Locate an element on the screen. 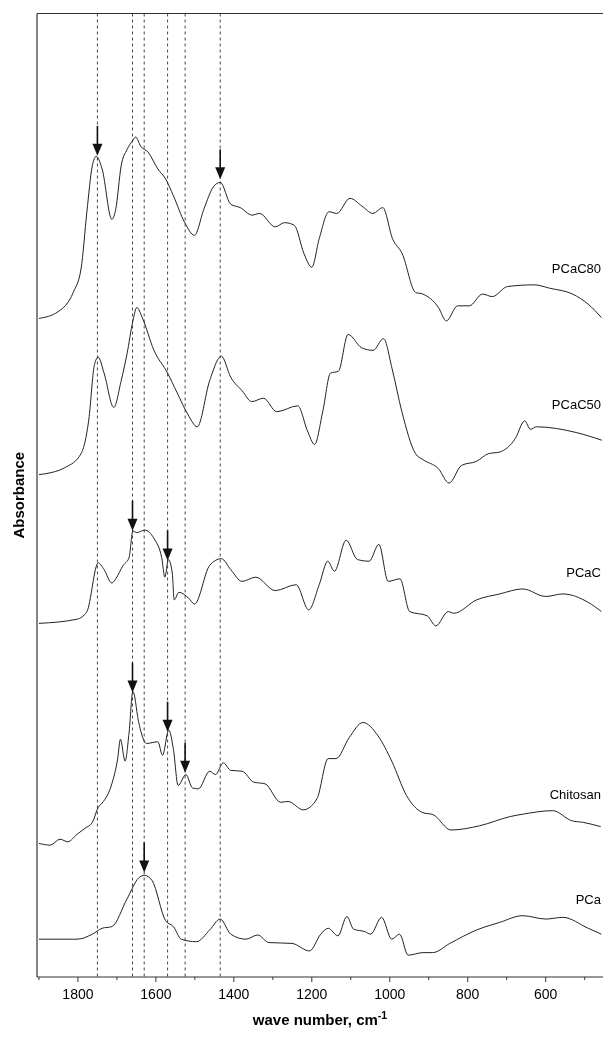 The width and height of the screenshot is (604, 1037). x-tick-label: 600 is located at coordinates (546, 994).